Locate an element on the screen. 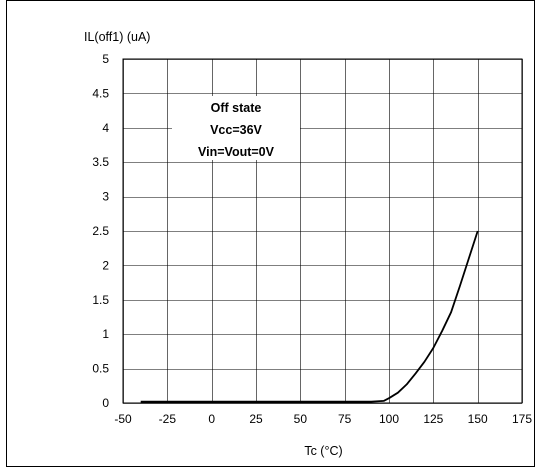 This screenshot has height=472, width=535. annotation-line-3: Vin=Vout=0V is located at coordinates (236, 152).